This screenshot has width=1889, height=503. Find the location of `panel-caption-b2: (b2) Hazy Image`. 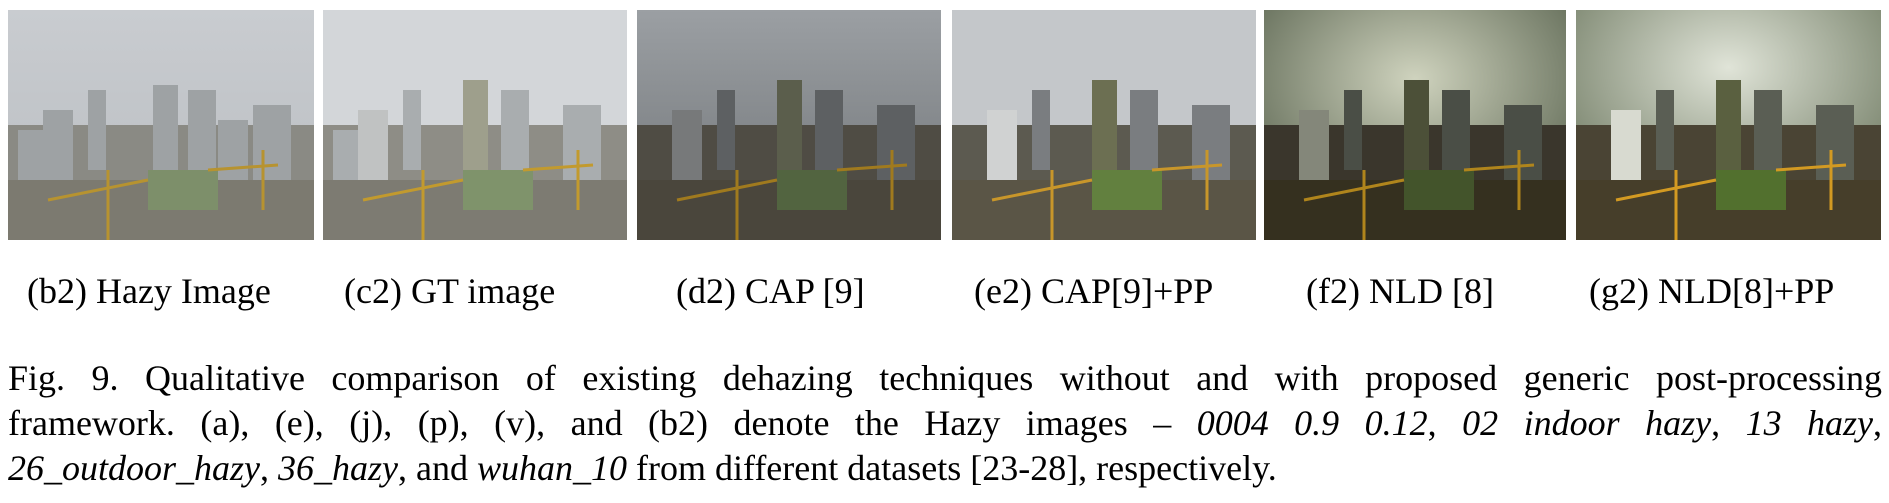

panel-caption-b2: (b2) Hazy Image is located at coordinates (149, 291).